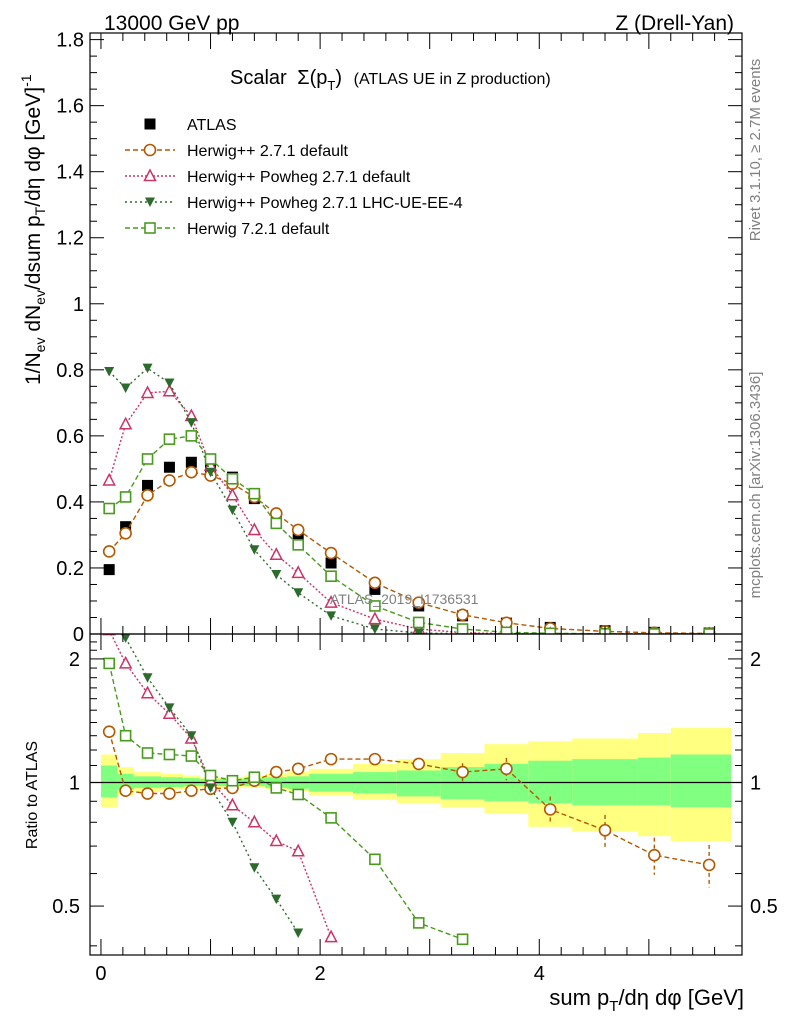 Image resolution: width=786 pixels, height=1024 pixels. Describe the element at coordinates (70, 41) in the screenshot. I see `y-tick-label: 1.8` at that location.